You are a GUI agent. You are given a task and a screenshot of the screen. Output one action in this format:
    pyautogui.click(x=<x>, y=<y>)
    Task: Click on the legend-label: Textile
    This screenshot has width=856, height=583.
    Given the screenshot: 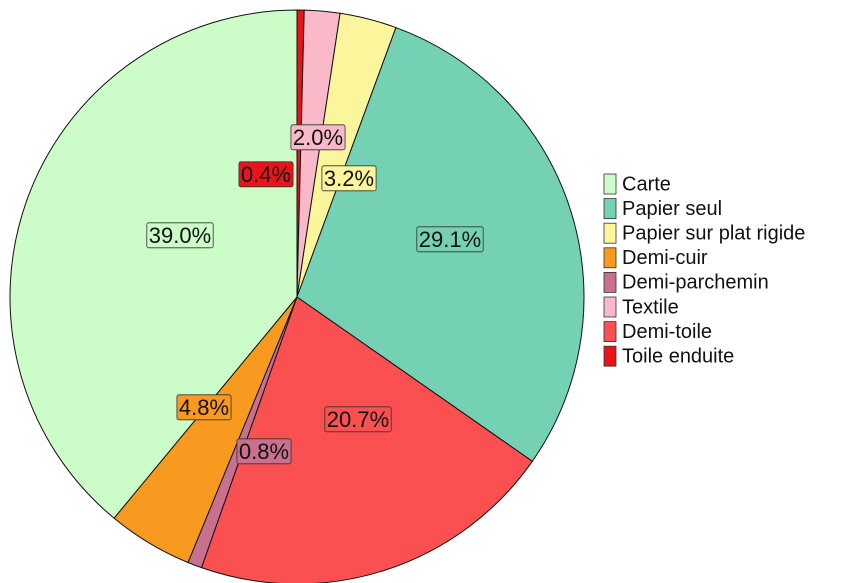 What is the action you would take?
    pyautogui.click(x=650, y=307)
    